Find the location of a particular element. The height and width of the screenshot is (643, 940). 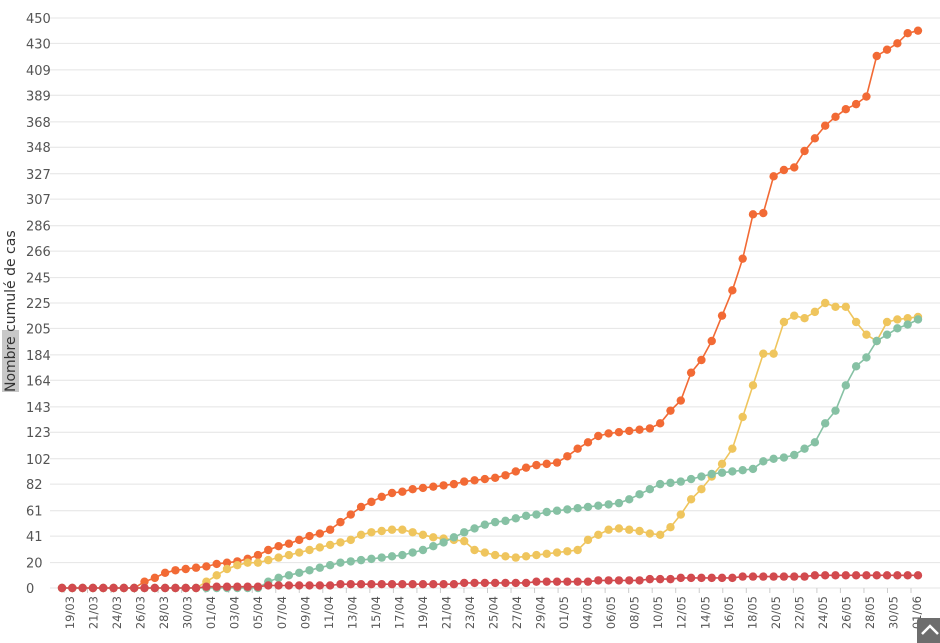

y-tick-label: 450 is located at coordinates (38, 19).